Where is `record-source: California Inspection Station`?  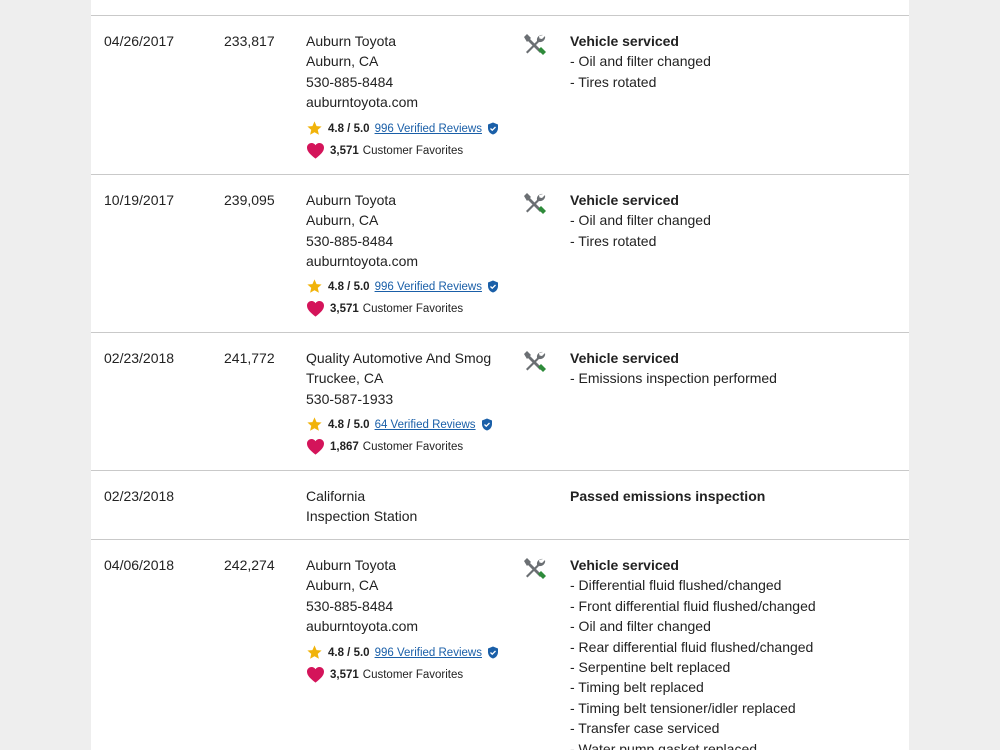
record-source: California Inspection Station is located at coordinates (416, 506).